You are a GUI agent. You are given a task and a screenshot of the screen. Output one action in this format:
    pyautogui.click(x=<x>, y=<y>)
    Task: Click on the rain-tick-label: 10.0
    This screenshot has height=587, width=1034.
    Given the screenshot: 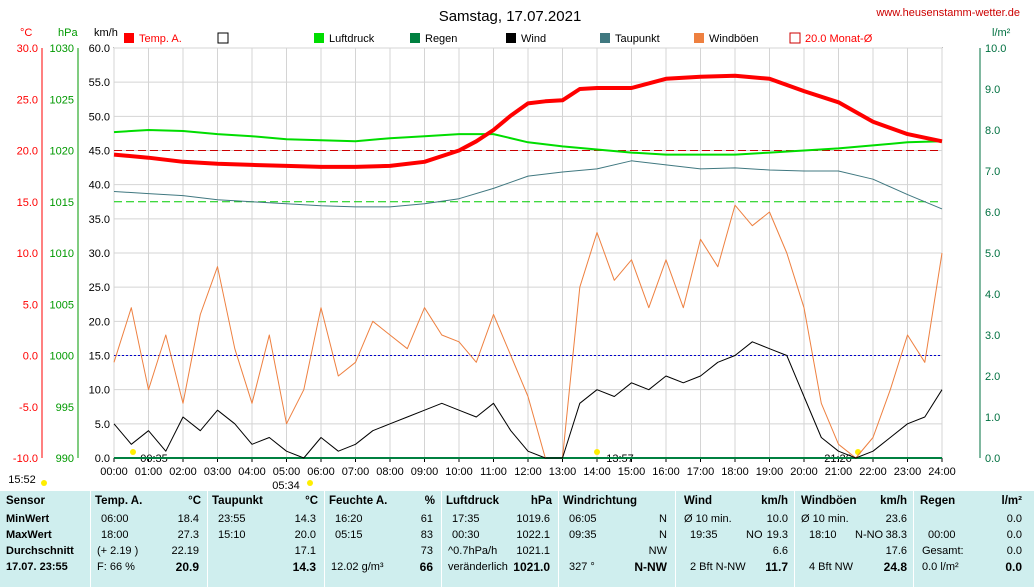 What is the action you would take?
    pyautogui.click(x=995, y=49)
    